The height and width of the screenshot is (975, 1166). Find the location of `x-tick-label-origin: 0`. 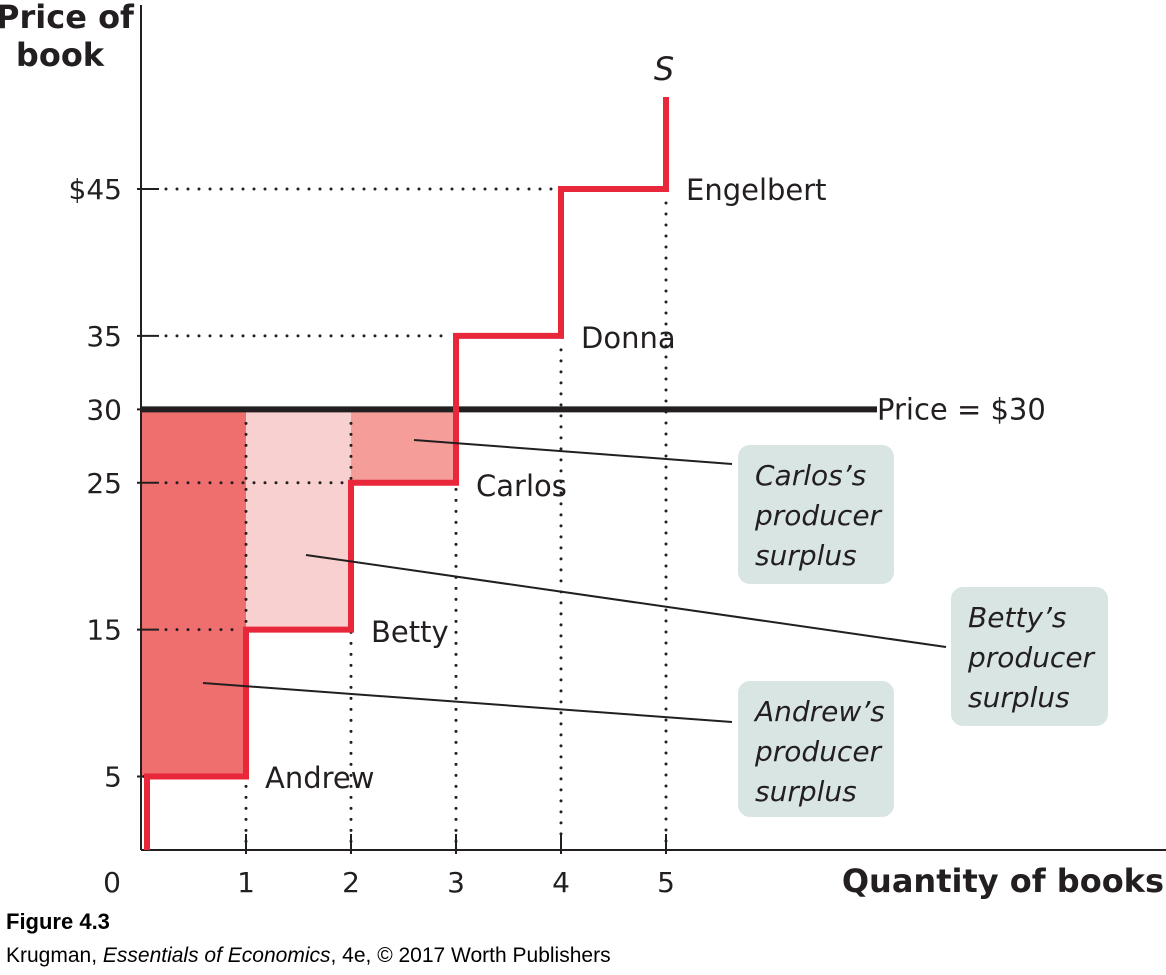

x-tick-label-origin: 0 is located at coordinates (112, 882).